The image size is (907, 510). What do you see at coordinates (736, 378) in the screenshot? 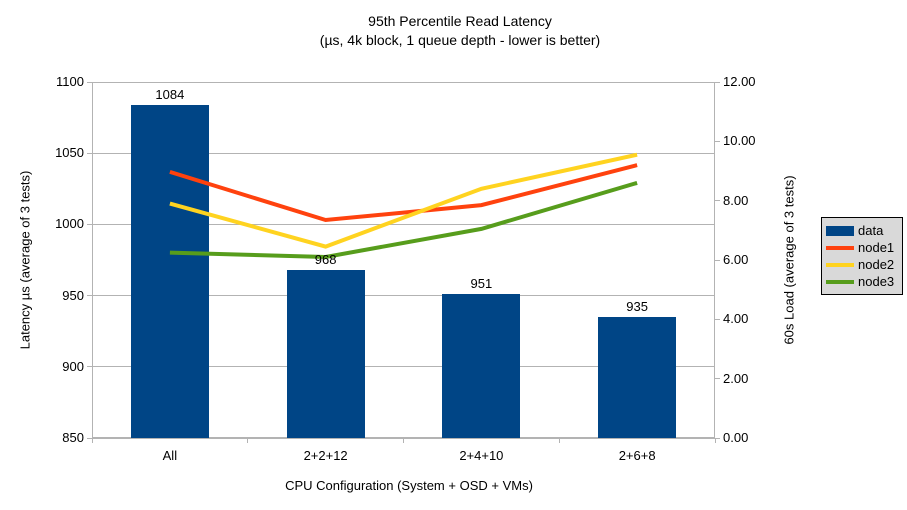
I see `right-axis-tick-label: 2.00` at bounding box center [736, 378].